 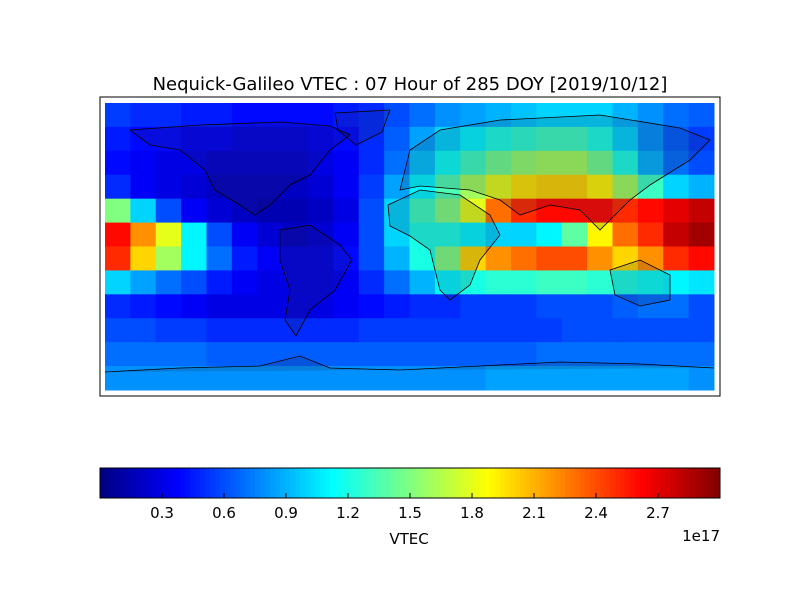 What do you see at coordinates (555, 172) in the screenshot?
I see `eurasia` at bounding box center [555, 172].